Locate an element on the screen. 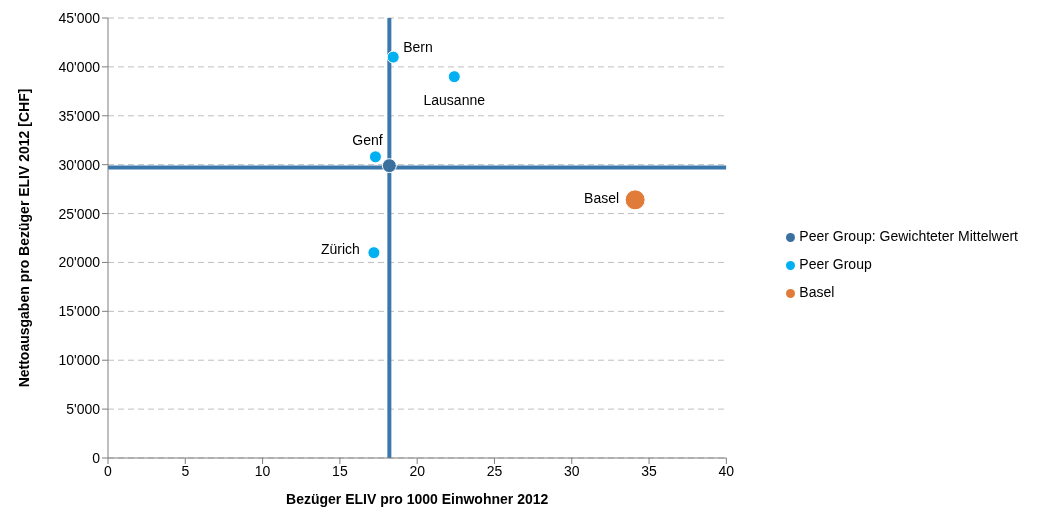 The width and height of the screenshot is (1056, 526). y-tick-label: 15'000 is located at coordinates (79, 311).